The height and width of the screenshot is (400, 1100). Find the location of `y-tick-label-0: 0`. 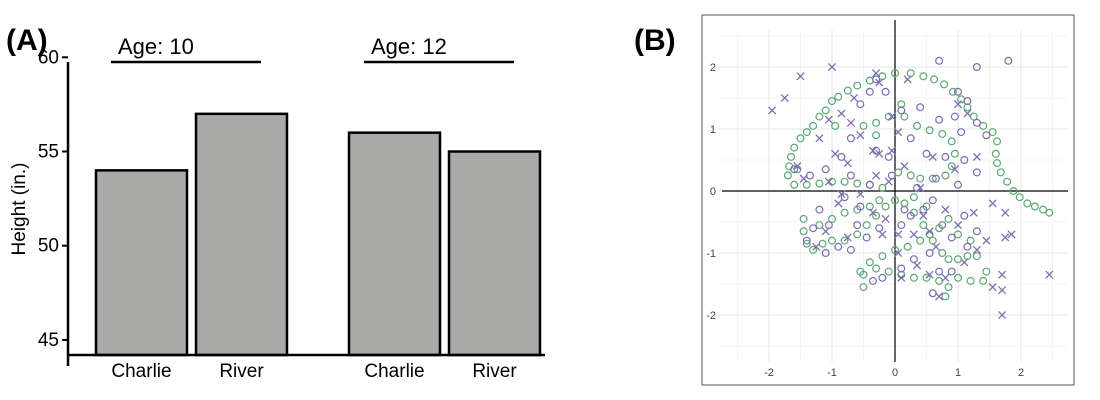

y-tick-label-0: 0 is located at coordinates (713, 192).